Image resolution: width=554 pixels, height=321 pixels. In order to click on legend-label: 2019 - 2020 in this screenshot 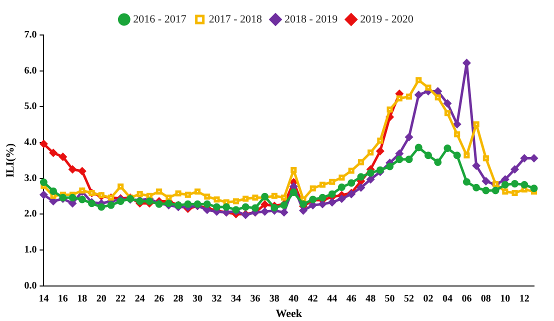, I will do `click(387, 19)`.